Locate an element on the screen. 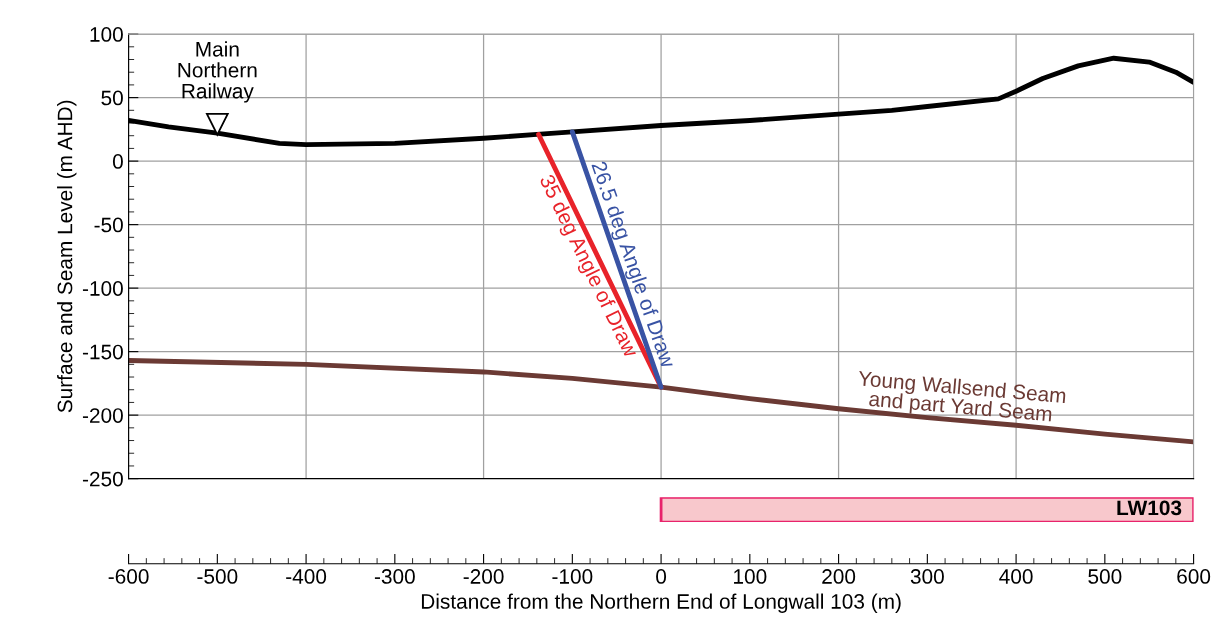 The height and width of the screenshot is (620, 1213). y-tick-label: 100 is located at coordinates (106, 34).